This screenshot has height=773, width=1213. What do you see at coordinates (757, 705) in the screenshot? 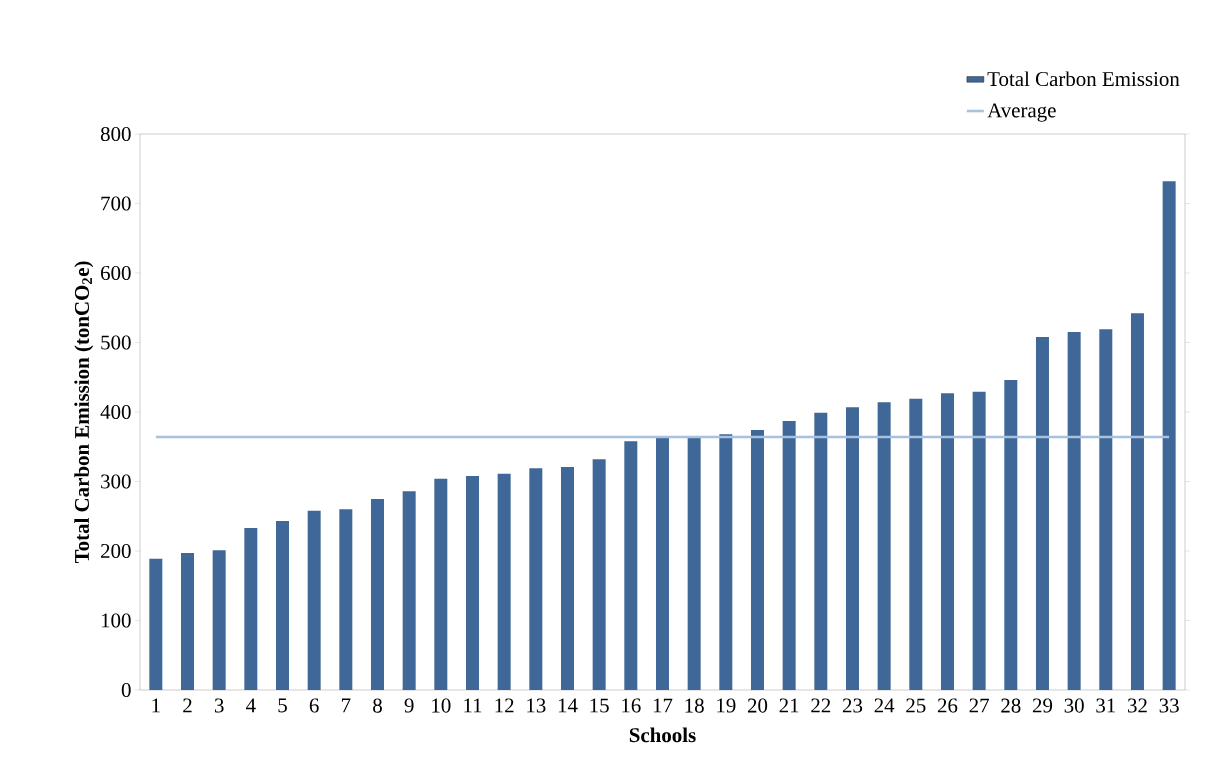
I see `x-tick-label: 20` at bounding box center [757, 705].